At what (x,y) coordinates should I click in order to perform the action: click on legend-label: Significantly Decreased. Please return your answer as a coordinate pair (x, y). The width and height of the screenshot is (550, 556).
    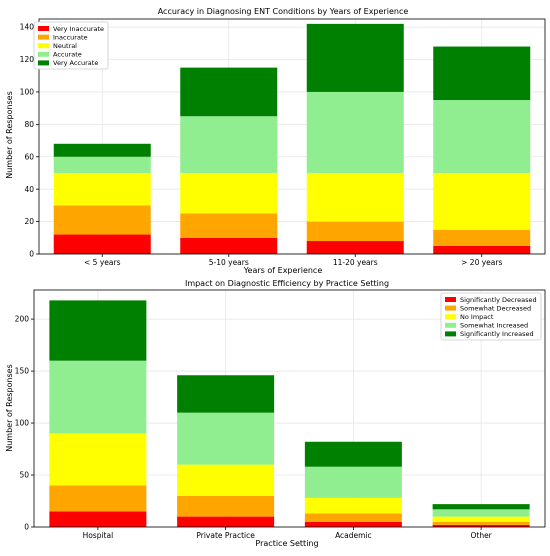
    Looking at the image, I should click on (498, 300).